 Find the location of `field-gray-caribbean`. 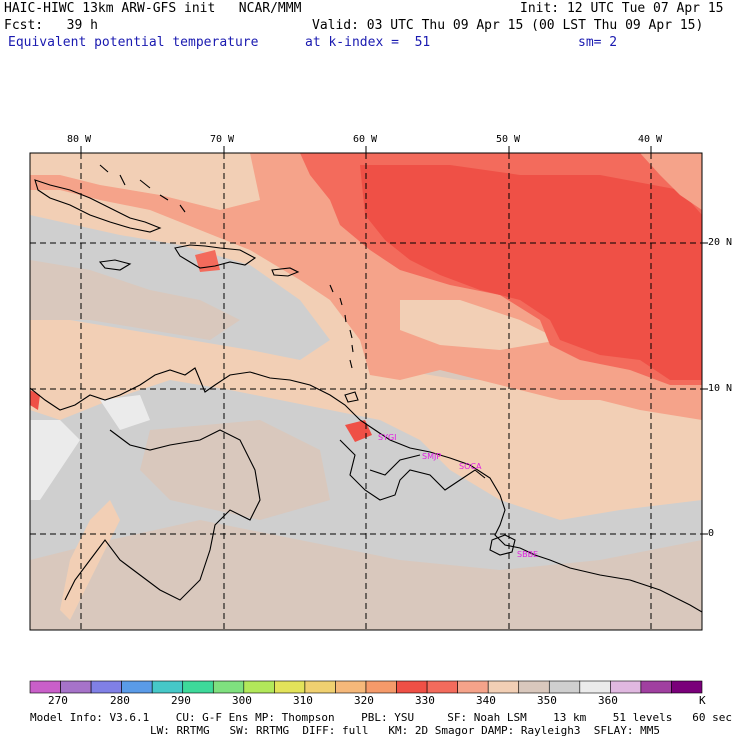

field-gray-caribbean is located at coordinates (180, 287).